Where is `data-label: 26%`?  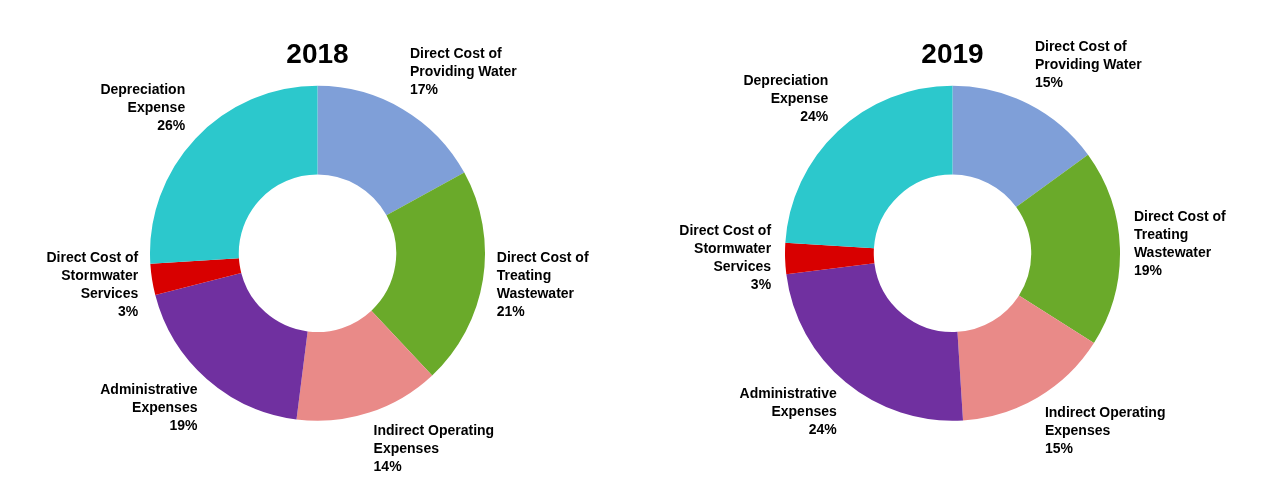
data-label: 26% is located at coordinates (171, 125).